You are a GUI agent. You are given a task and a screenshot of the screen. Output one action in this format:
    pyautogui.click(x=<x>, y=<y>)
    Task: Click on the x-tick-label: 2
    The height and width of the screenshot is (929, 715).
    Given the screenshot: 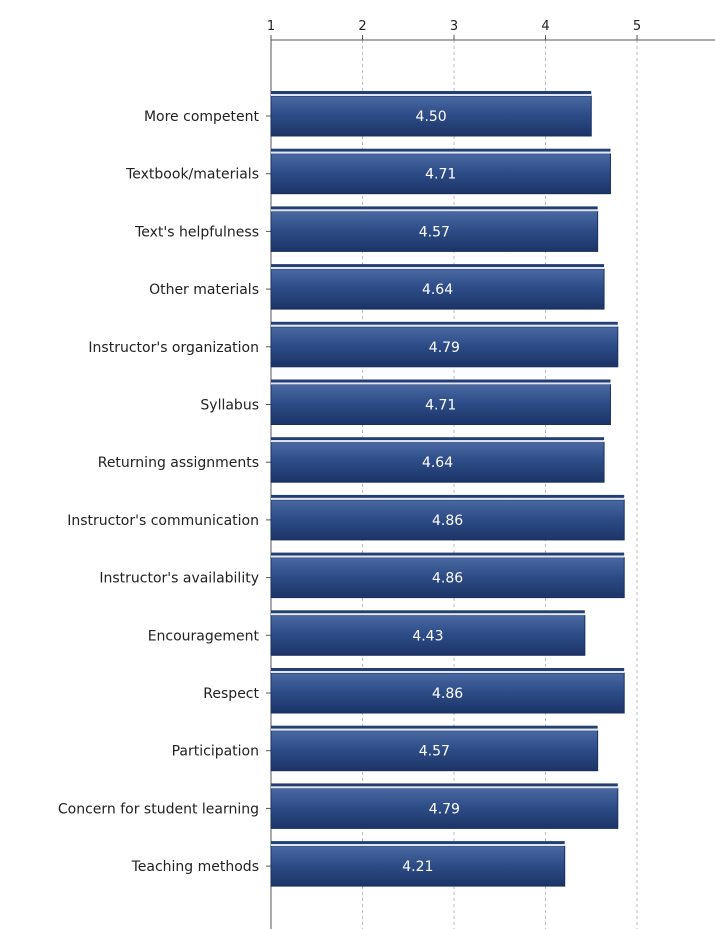 What is the action you would take?
    pyautogui.click(x=362, y=26)
    